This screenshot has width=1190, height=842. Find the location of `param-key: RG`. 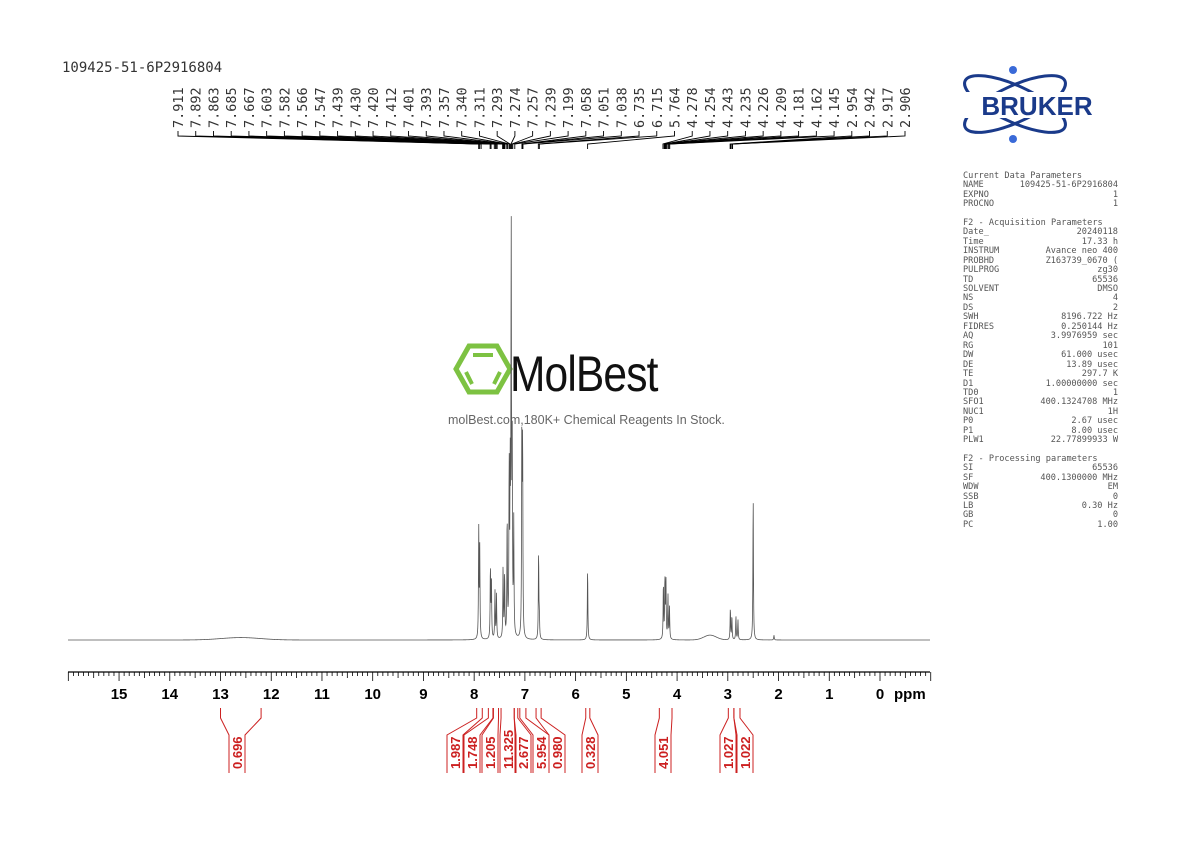

param-key: RG is located at coordinates (968, 345).